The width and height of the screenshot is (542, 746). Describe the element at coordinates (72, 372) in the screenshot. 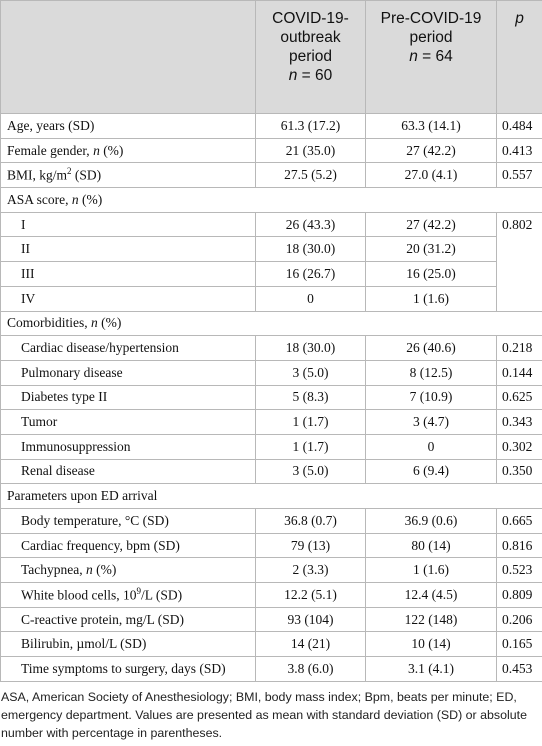

I see `text: Pulmonary disease` at that location.